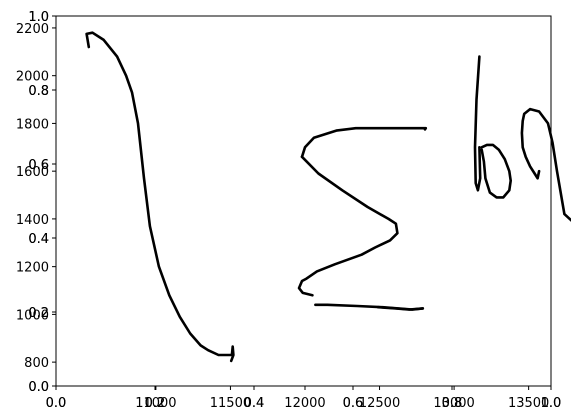 This screenshot has width=571, height=418. Describe the element at coordinates (32, 124) in the screenshot. I see `y-tick-label: 1800` at that location.